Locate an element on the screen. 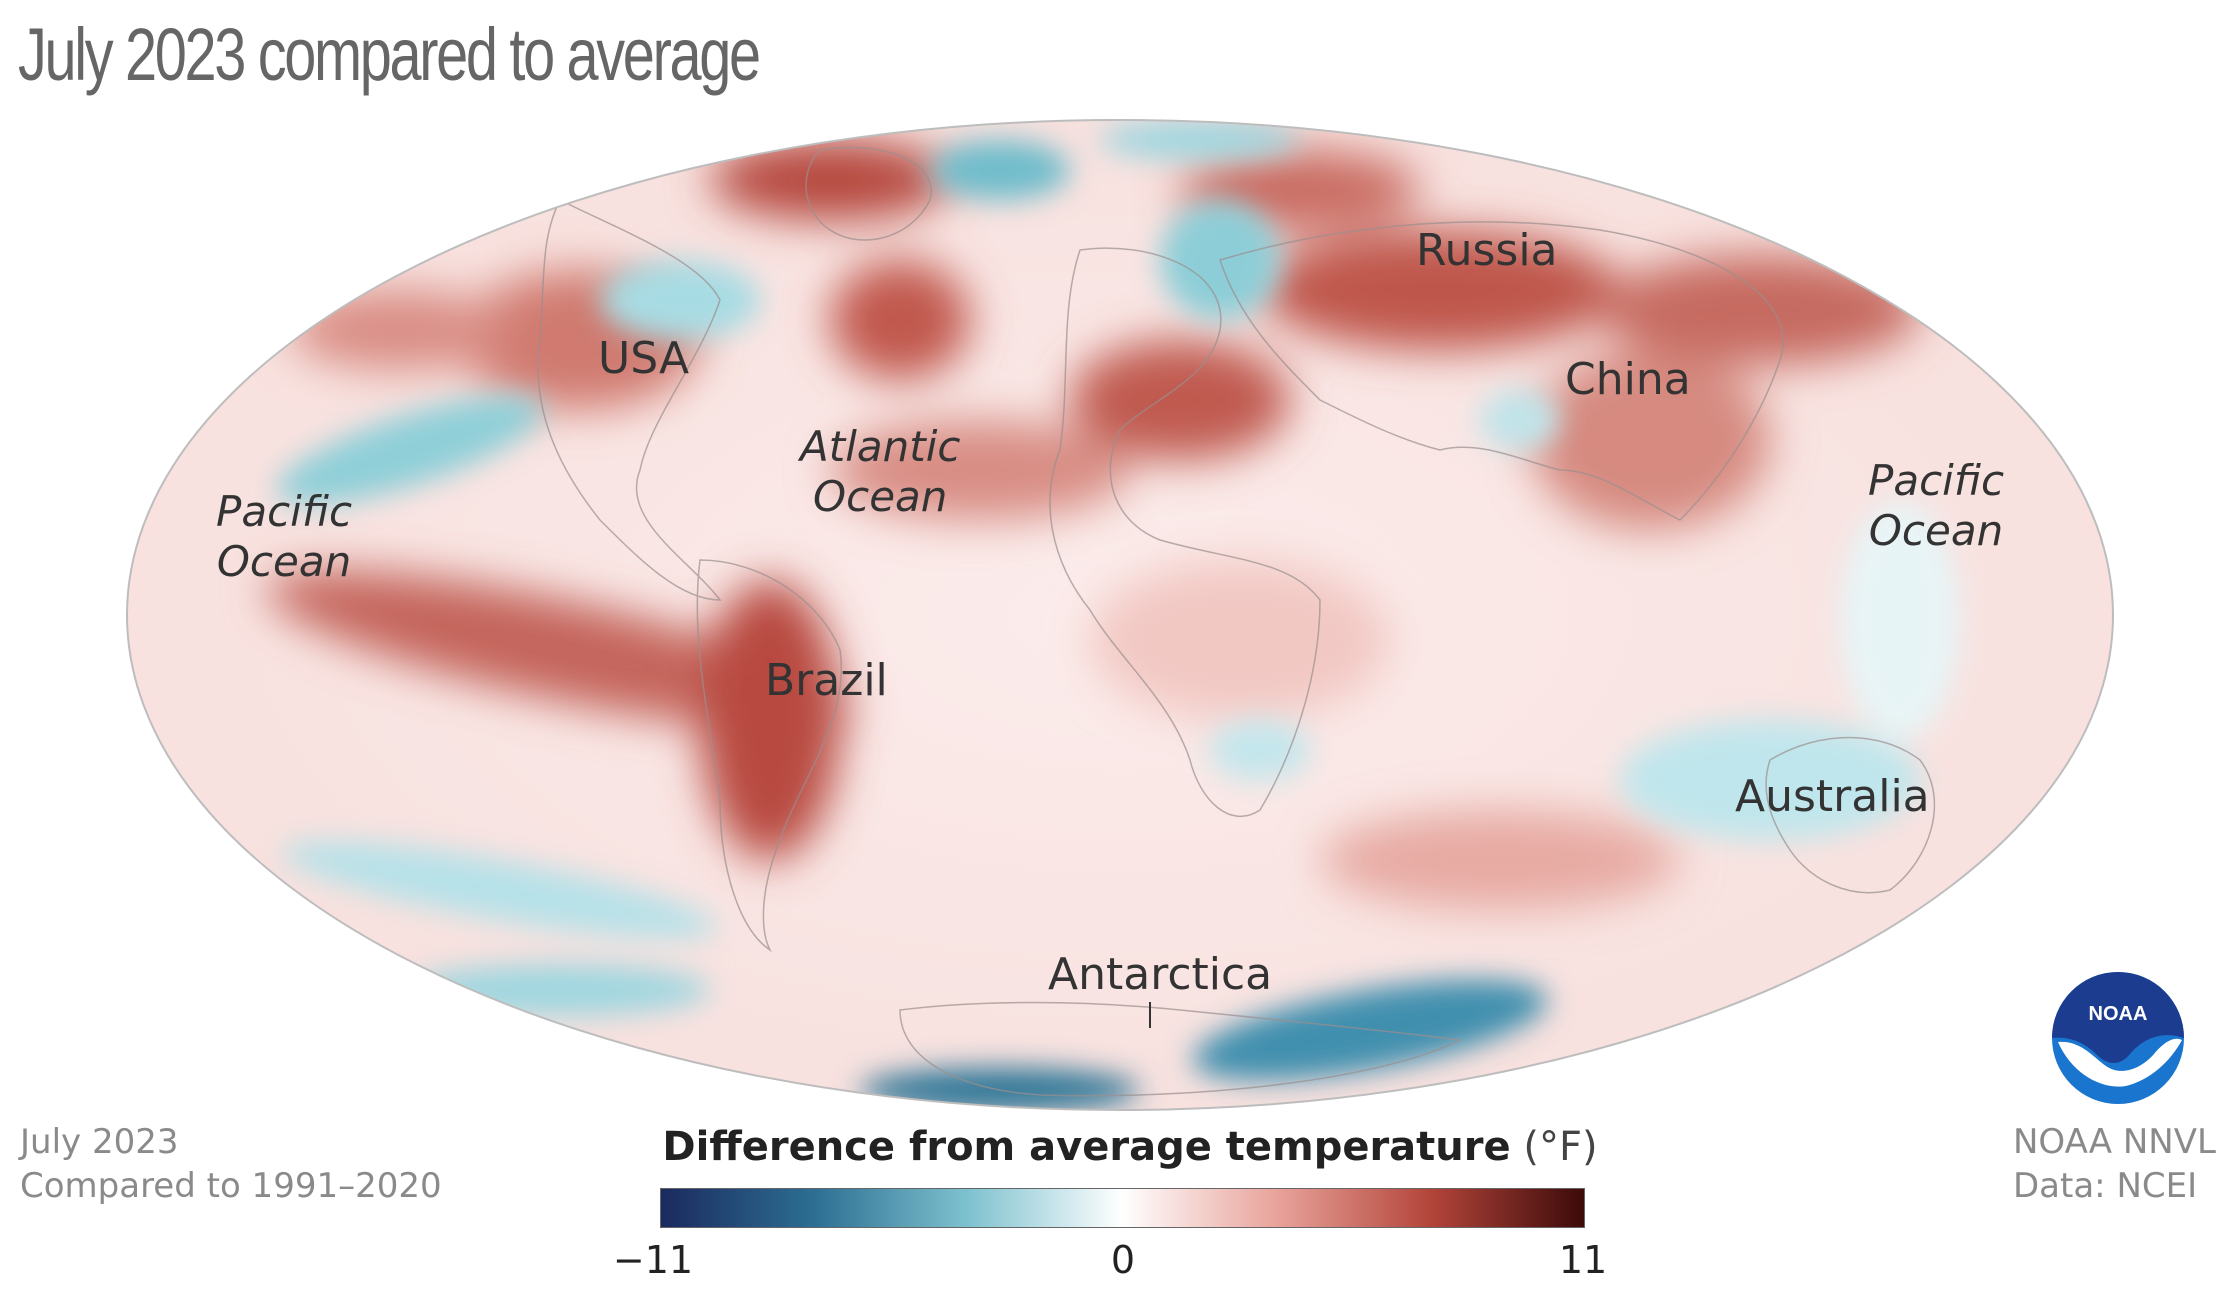  pacific-east-line1: Pacific is located at coordinates (1936, 480).